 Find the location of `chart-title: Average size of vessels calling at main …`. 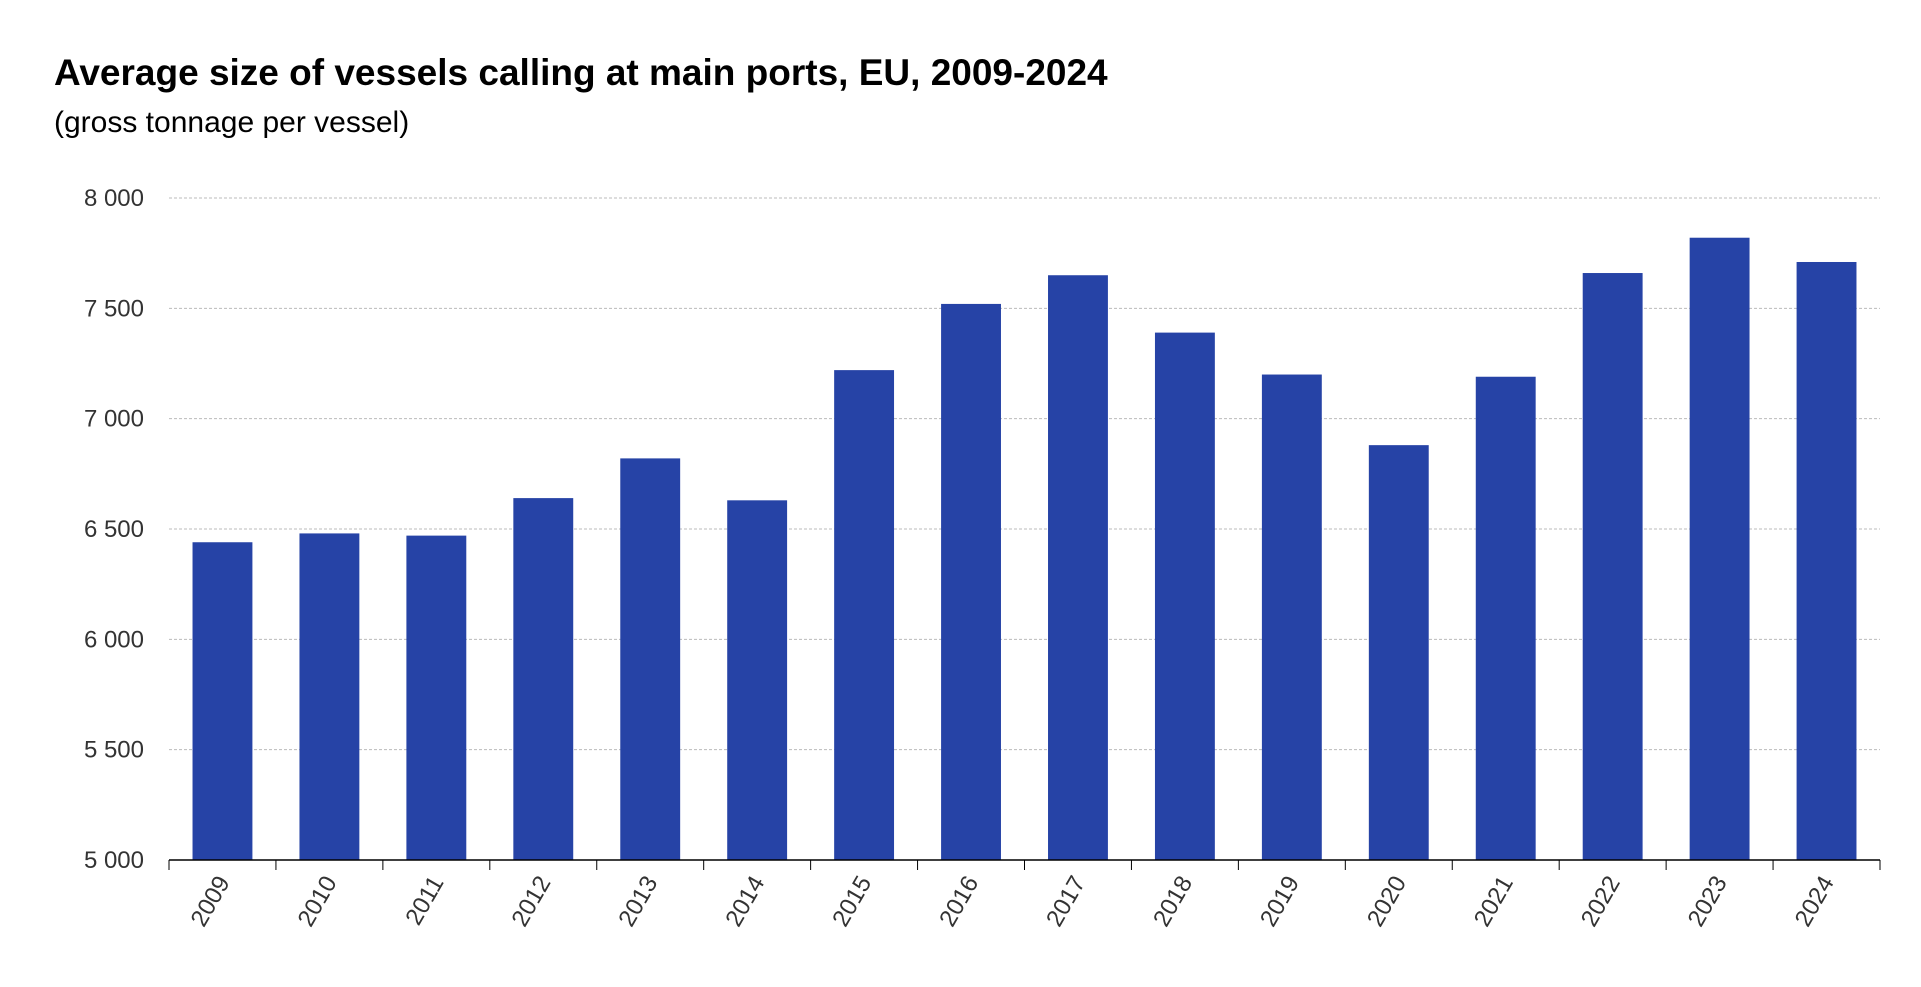

chart-title: Average size of vessels calling at main … is located at coordinates (581, 72).